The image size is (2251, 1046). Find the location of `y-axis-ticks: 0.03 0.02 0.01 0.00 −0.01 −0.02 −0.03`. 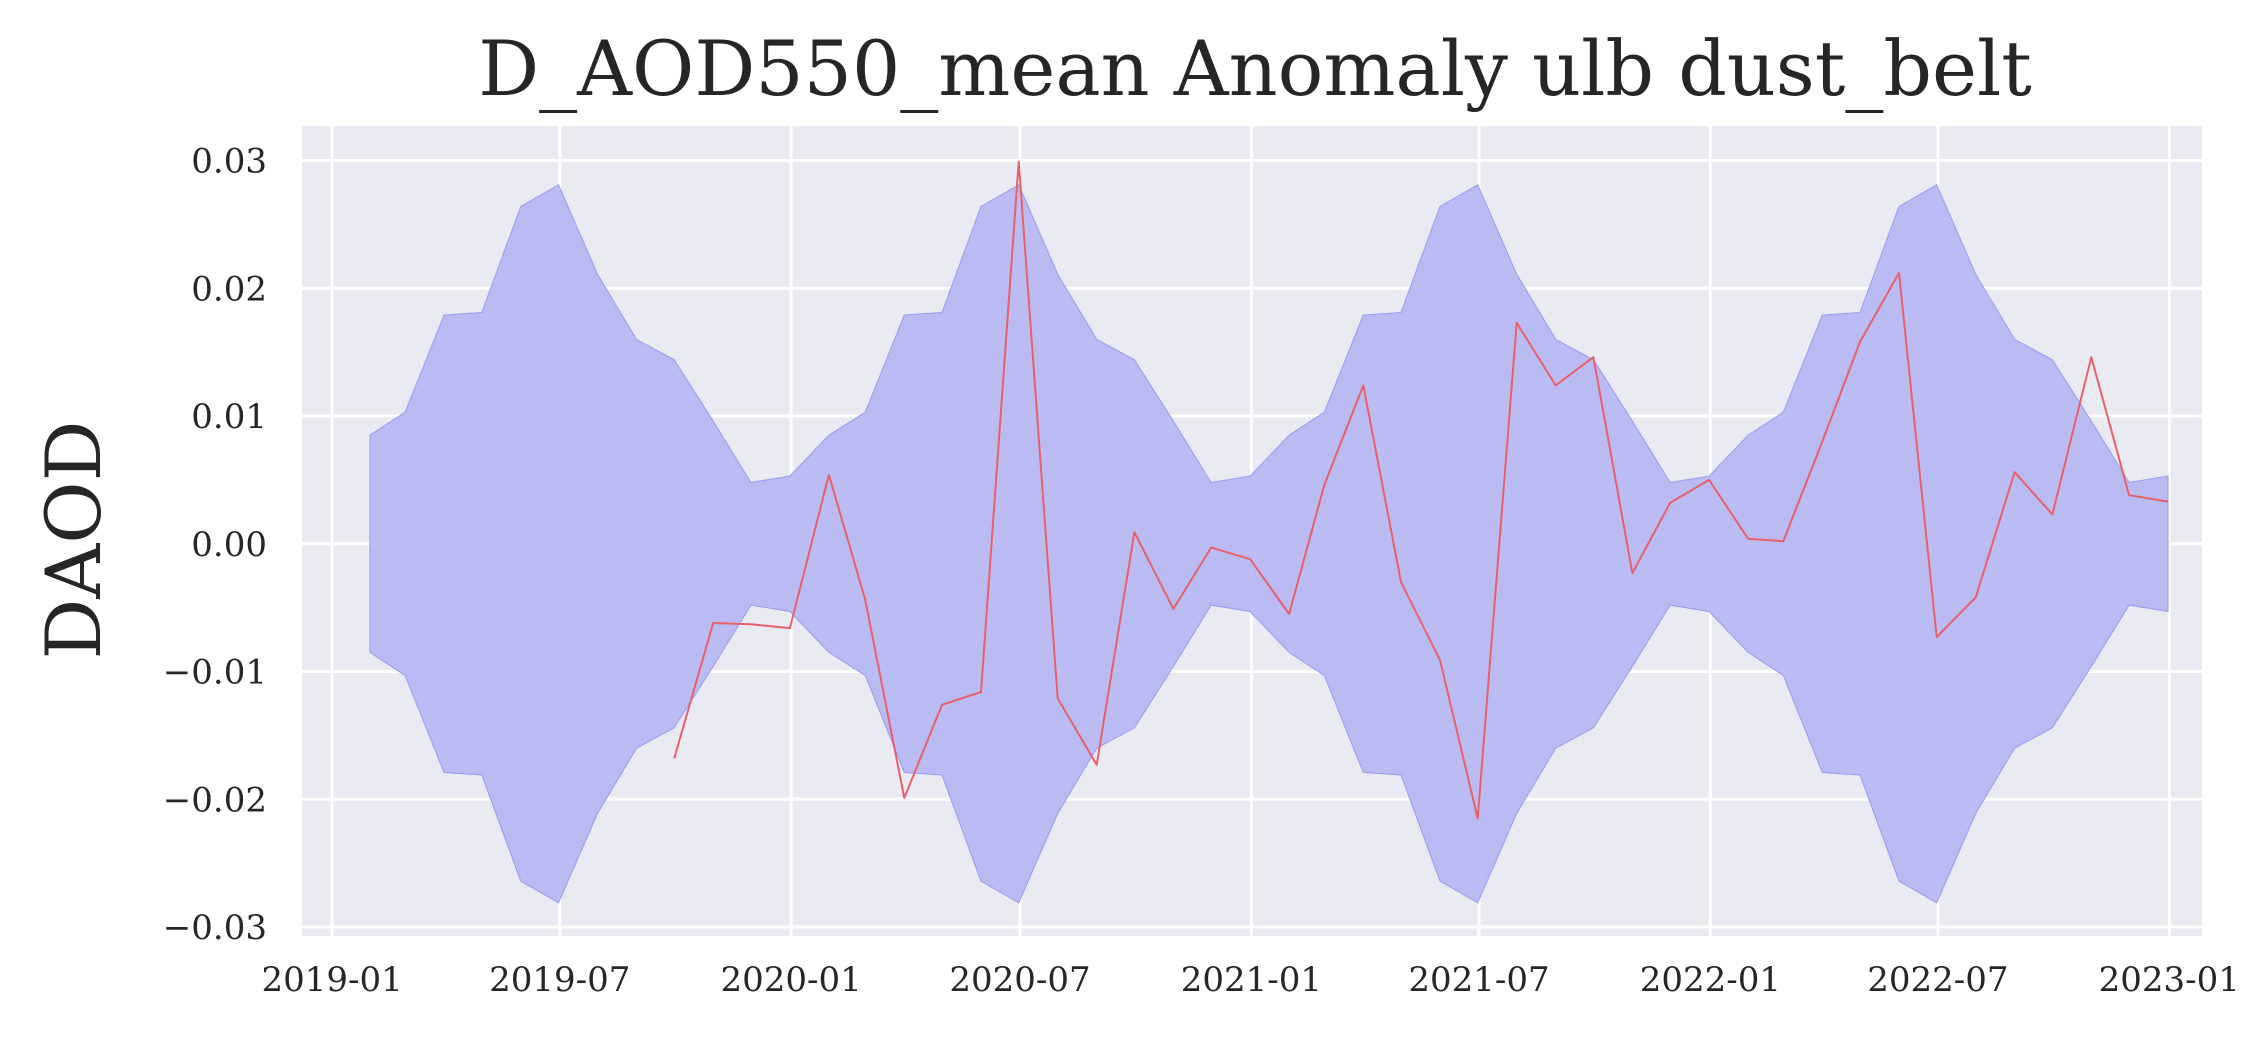

y-axis-ticks: 0.03 0.02 0.01 0.00 −0.01 −0.02 −0.03 is located at coordinates (215, 544).